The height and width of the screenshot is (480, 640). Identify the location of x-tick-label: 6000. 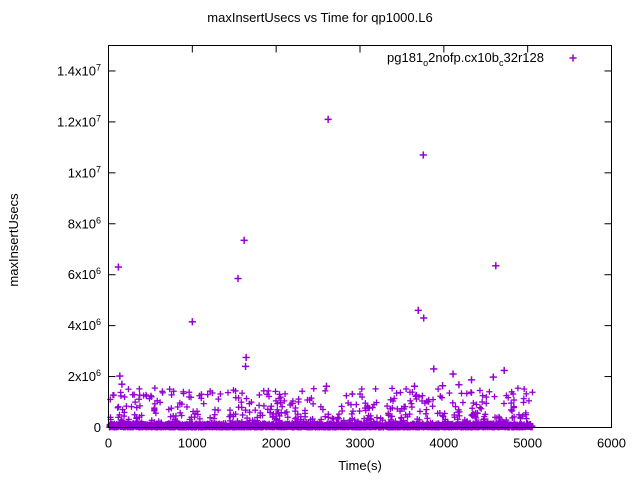
(611, 443).